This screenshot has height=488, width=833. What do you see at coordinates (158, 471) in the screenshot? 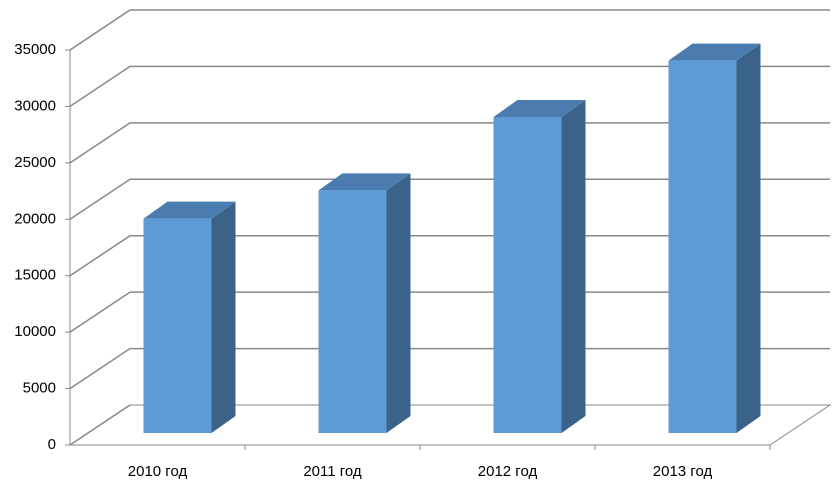
I see `x-tick-label: 2010 год` at bounding box center [158, 471].